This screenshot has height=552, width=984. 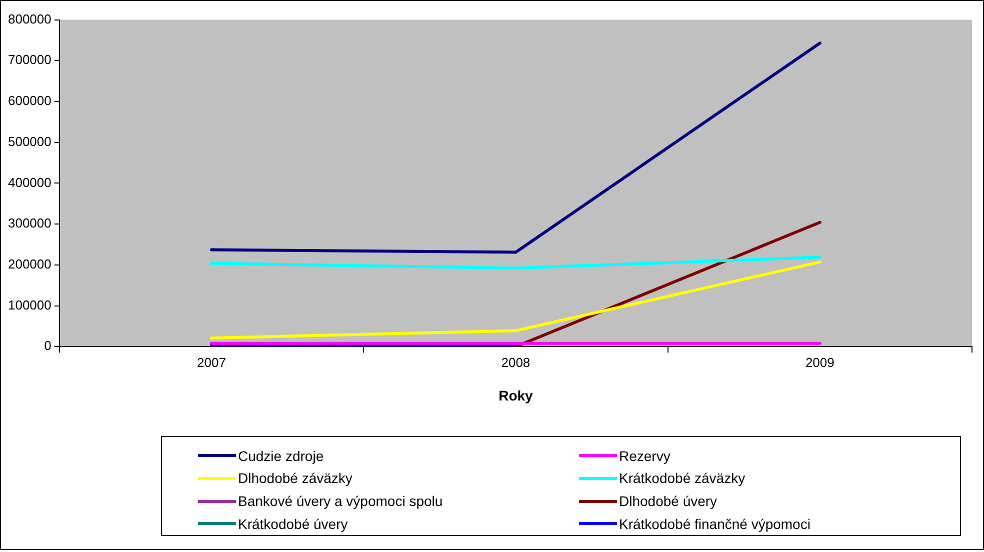 What do you see at coordinates (211, 362) in the screenshot?
I see `x-tick-label: 2007` at bounding box center [211, 362].